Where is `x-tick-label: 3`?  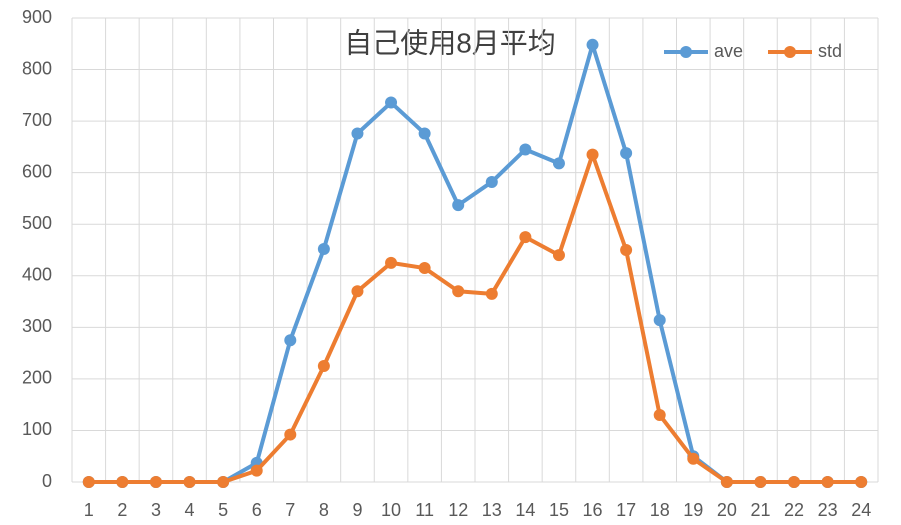
x-tick-label: 3 is located at coordinates (156, 510).